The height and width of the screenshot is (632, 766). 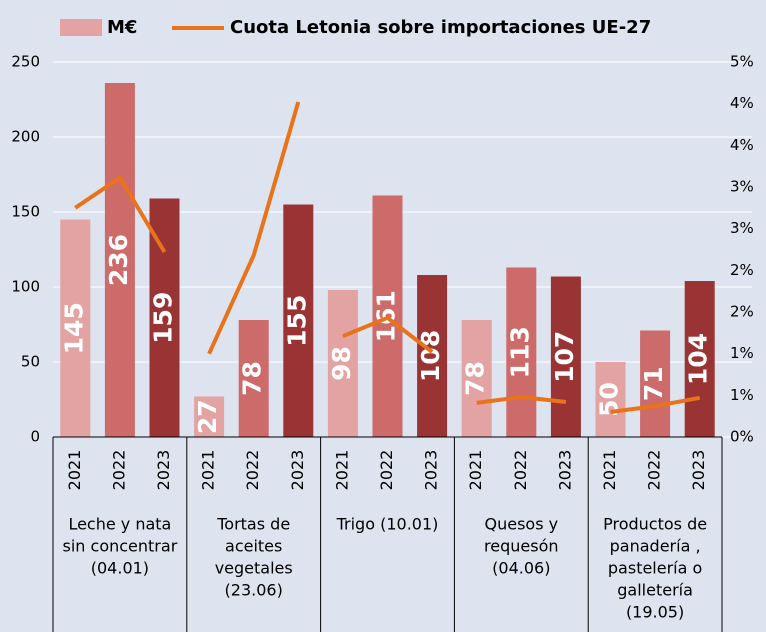 I want to click on bar-value-label: 145, so click(x=73, y=328).